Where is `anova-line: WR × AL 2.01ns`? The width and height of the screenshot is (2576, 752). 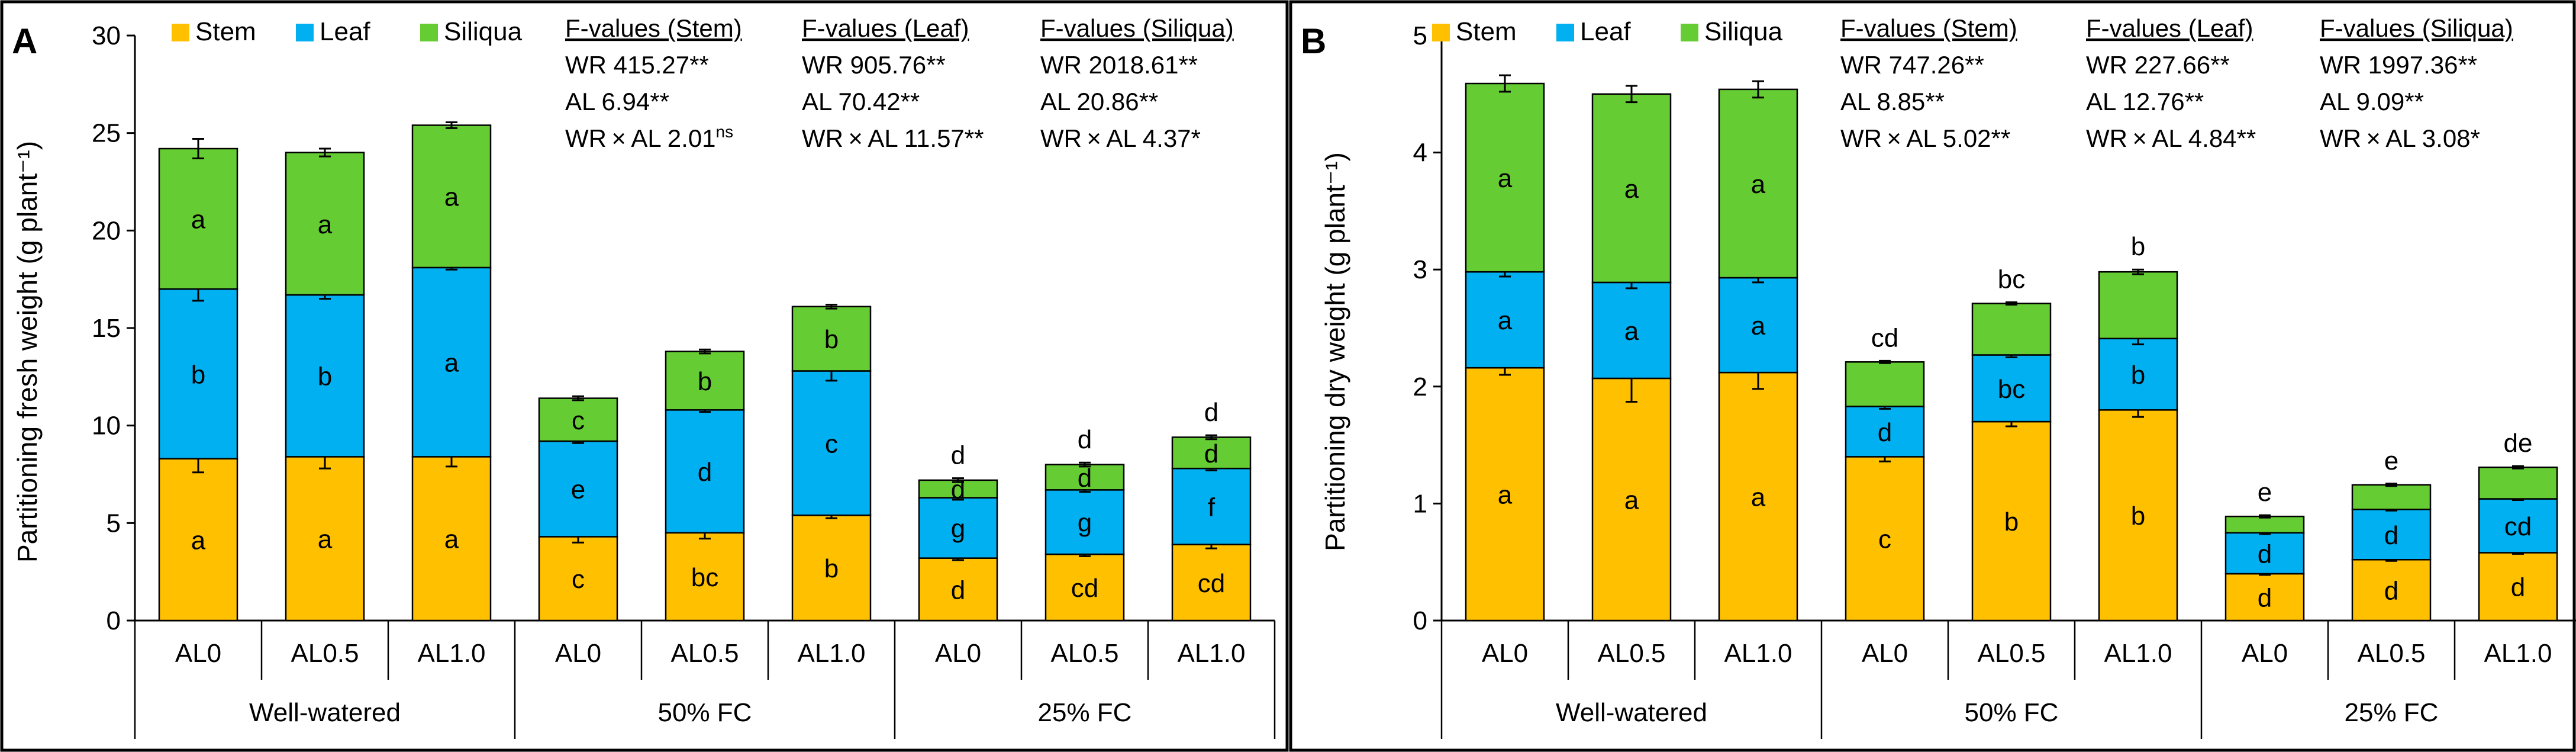 anova-line: WR × AL 2.01ns is located at coordinates (649, 137).